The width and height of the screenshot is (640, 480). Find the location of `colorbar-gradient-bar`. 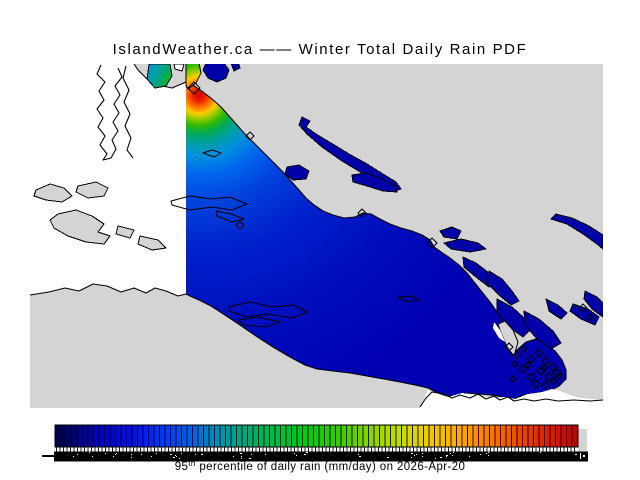

colorbar-gradient-bar is located at coordinates (316, 436).